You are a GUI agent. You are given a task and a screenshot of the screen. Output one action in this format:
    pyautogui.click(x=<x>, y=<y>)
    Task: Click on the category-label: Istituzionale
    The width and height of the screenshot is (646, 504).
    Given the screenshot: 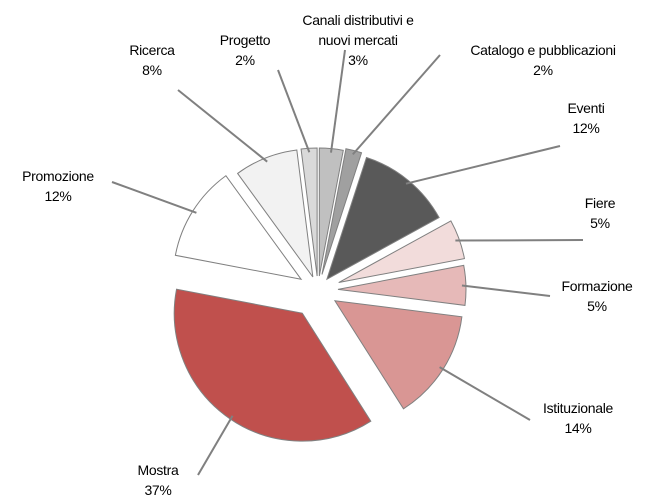 What is the action you would take?
    pyautogui.click(x=578, y=408)
    